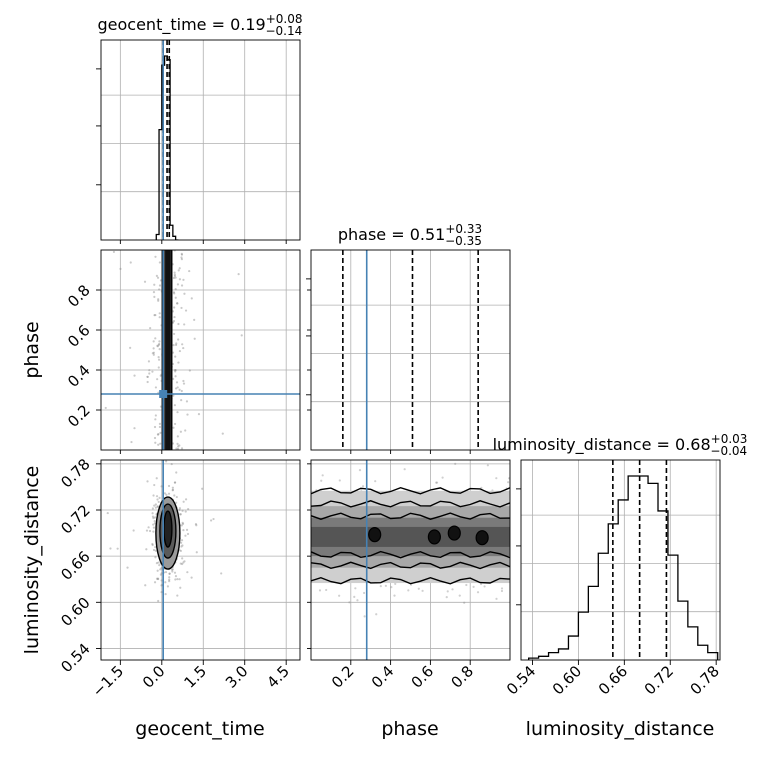 Image resolution: width=760 pixels, height=760 pixels. Describe the element at coordinates (32, 349) in the screenshot. I see `y-axis-label: phase` at that location.